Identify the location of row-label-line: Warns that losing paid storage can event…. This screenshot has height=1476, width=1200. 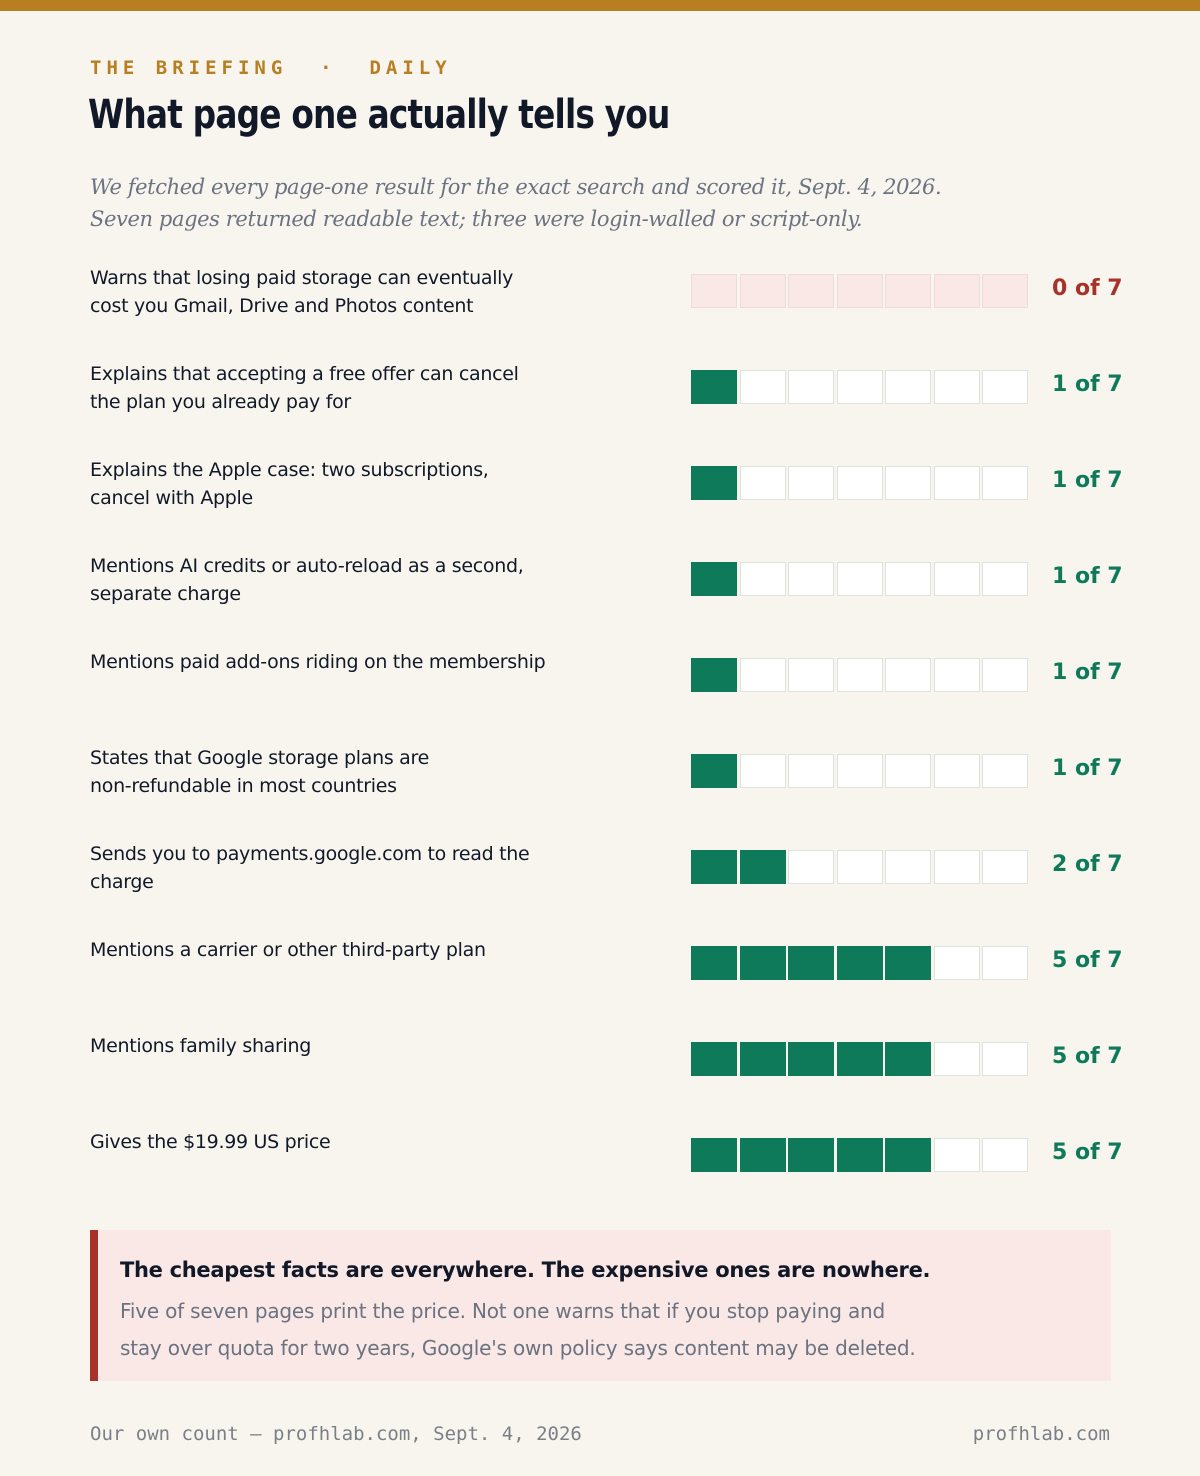
(302, 278).